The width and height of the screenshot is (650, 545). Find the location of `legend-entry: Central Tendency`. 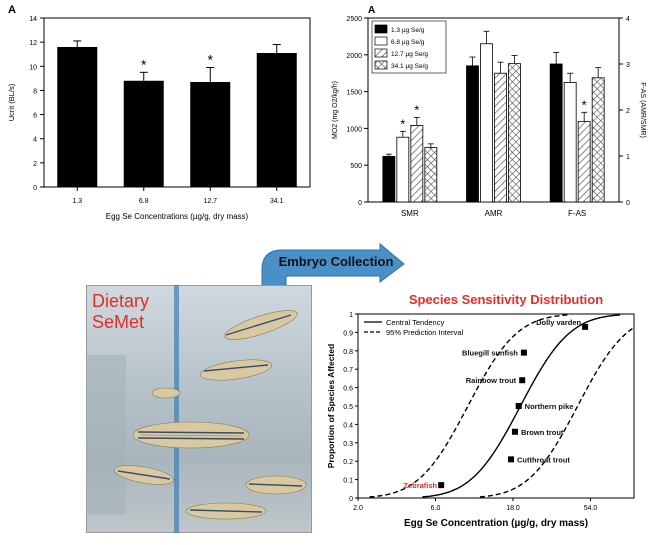

legend-entry: Central Tendency is located at coordinates (415, 322).